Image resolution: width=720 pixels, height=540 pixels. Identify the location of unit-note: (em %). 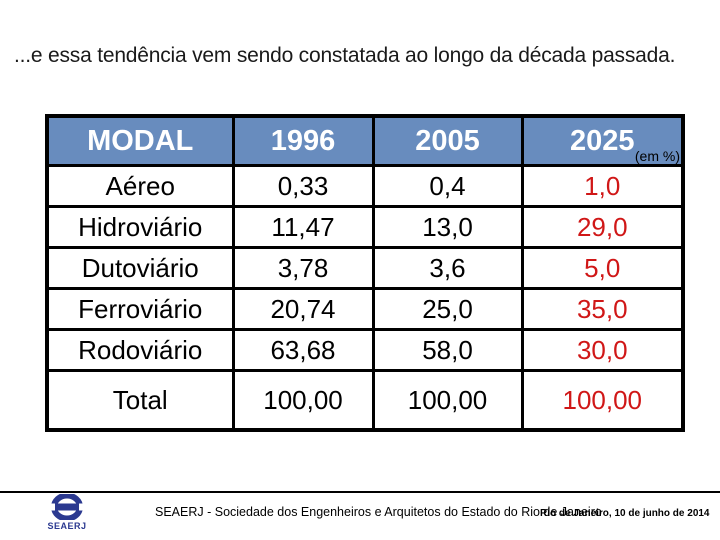
(657, 156).